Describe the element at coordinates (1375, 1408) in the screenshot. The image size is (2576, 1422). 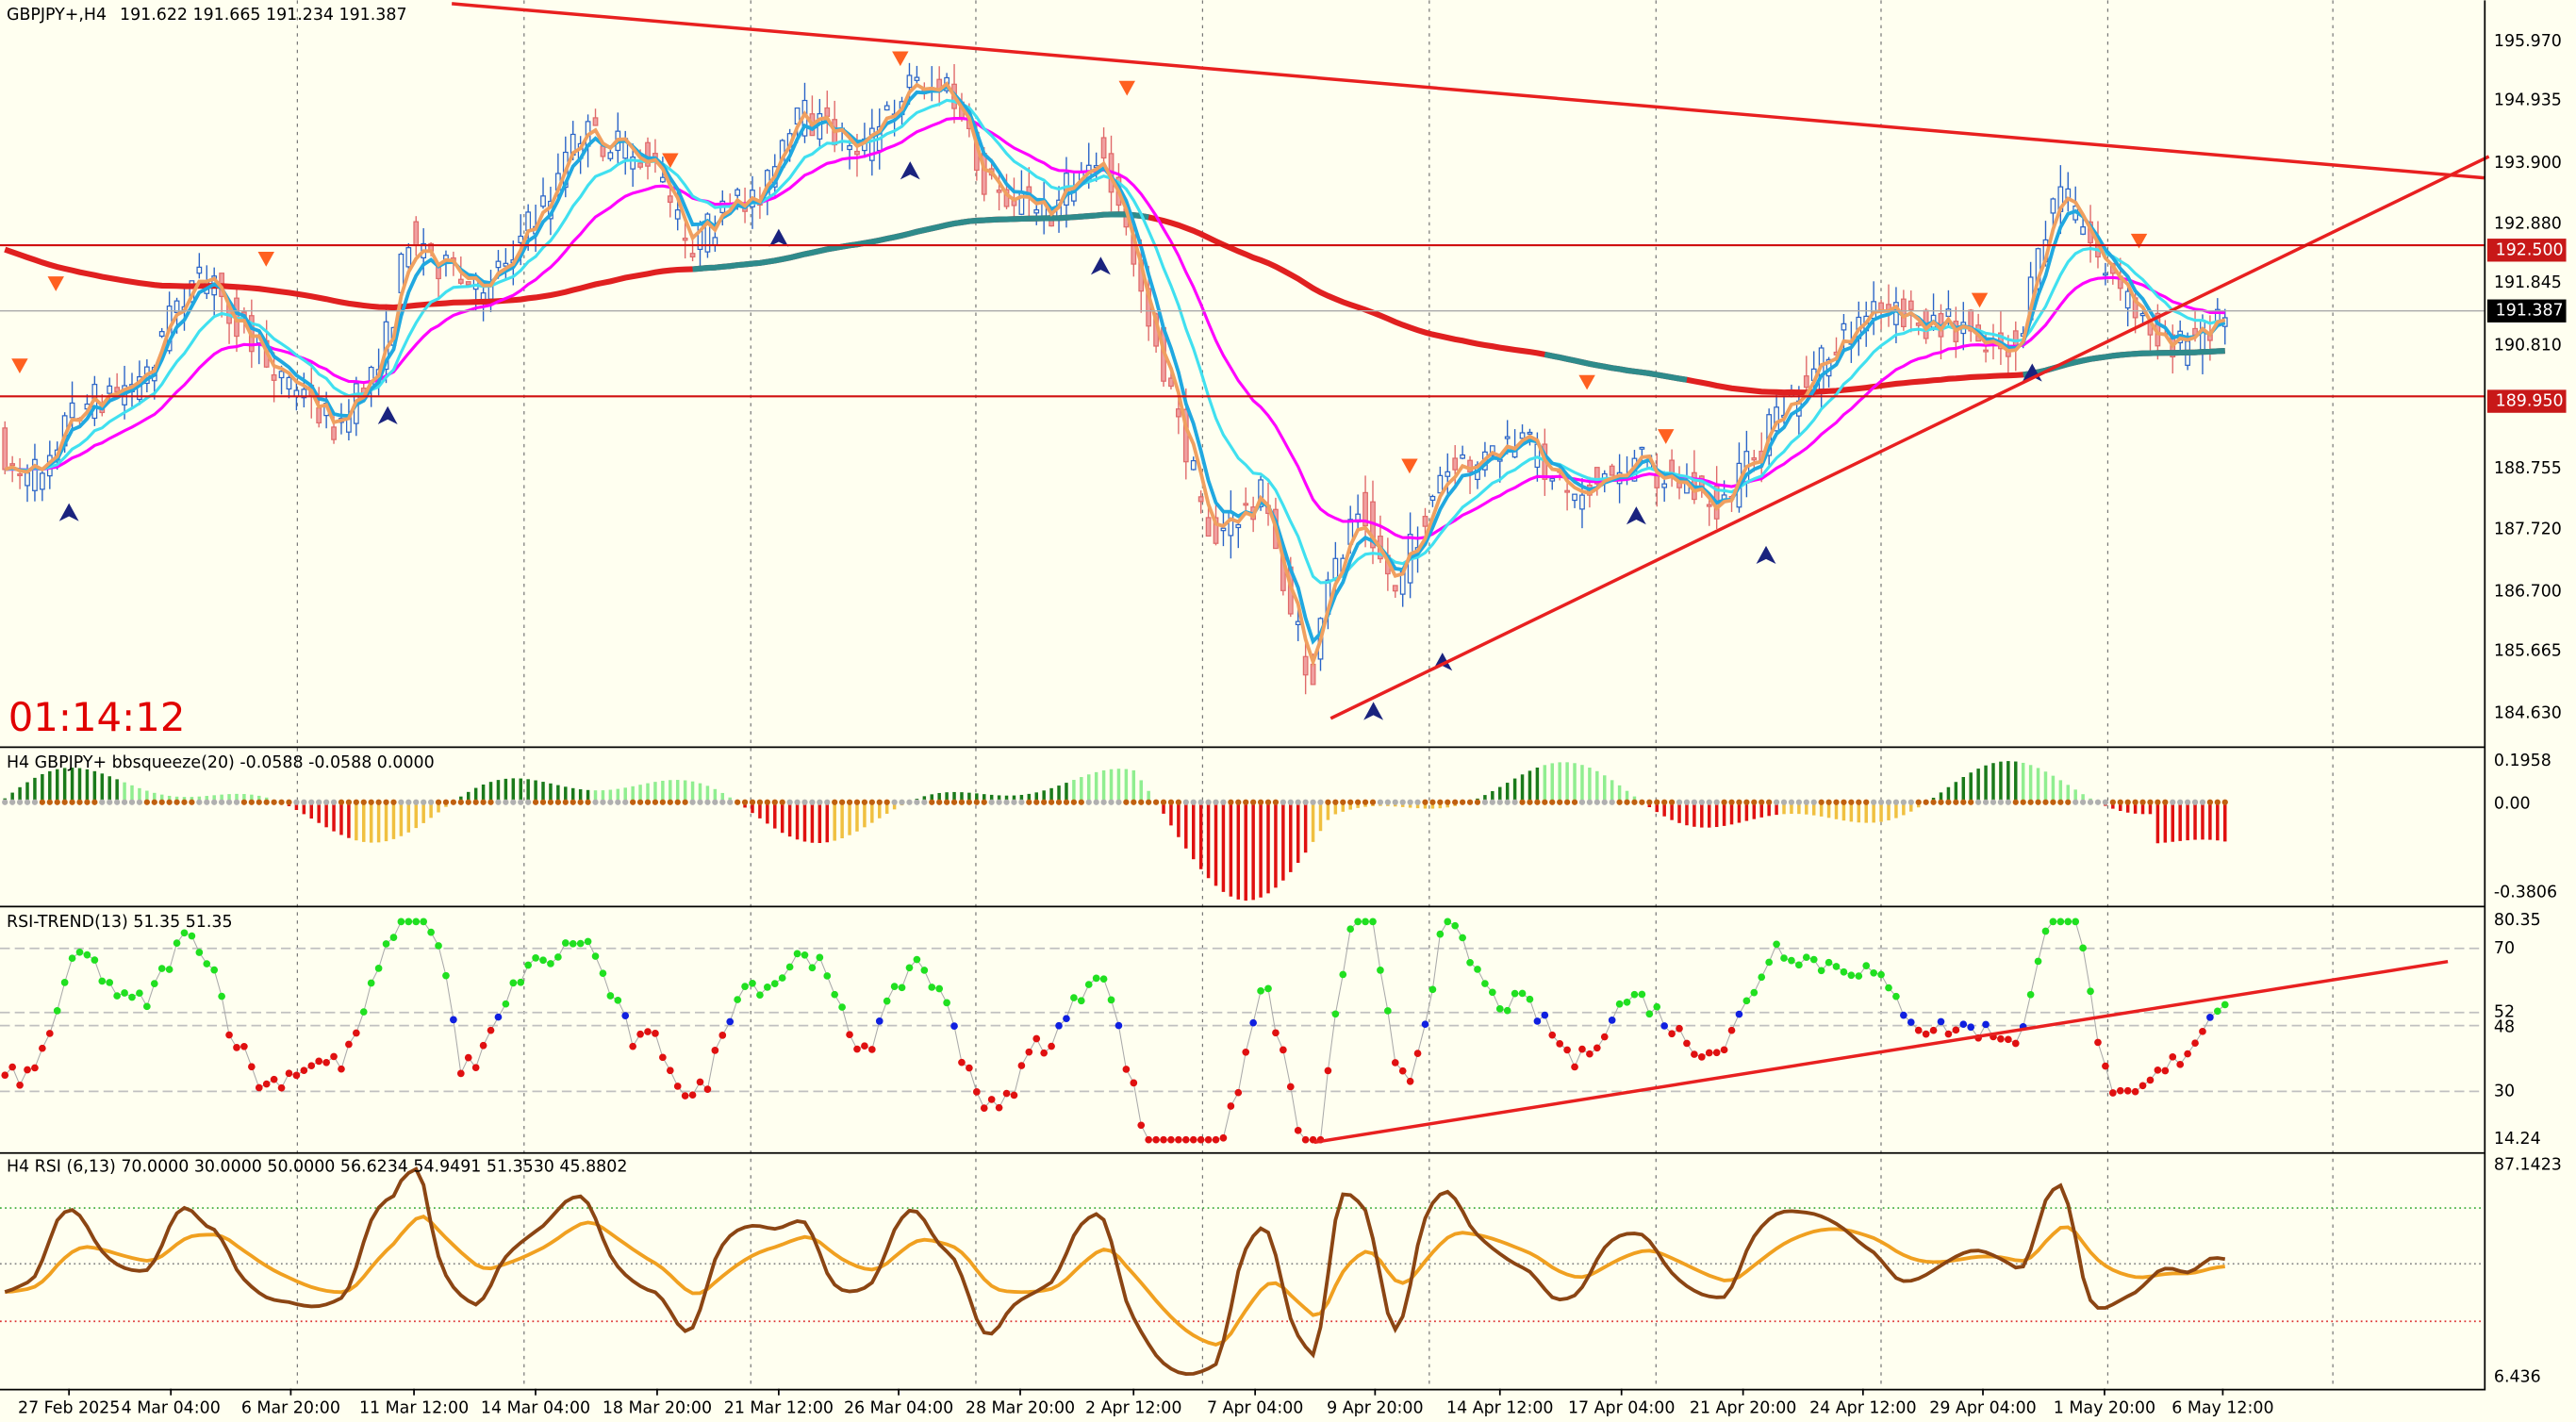
I see `time-label: 9 Apr 20:00` at that location.